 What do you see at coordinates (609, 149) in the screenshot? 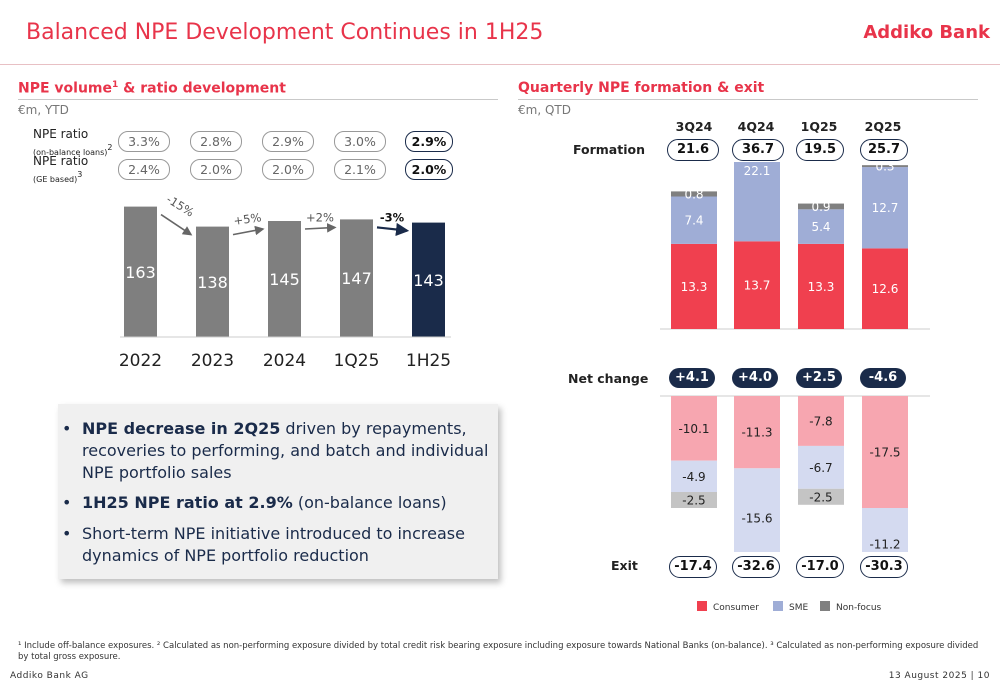
I see `formation-label: Formation` at bounding box center [609, 149].